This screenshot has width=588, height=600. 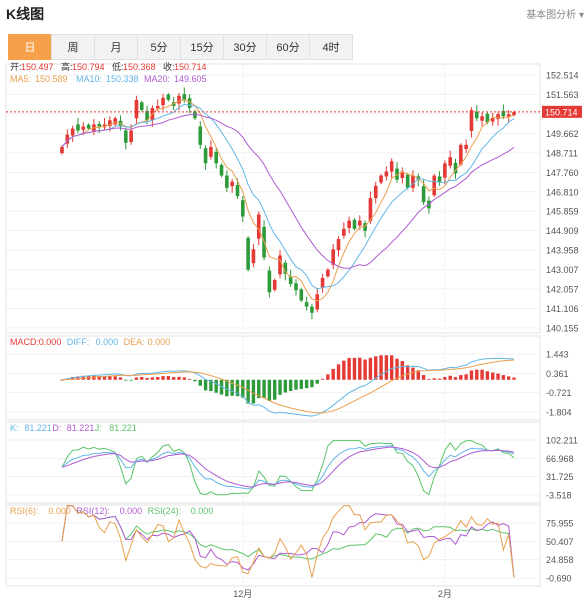 What do you see at coordinates (93, 511) in the screenshot?
I see `rsi-label: RSI(12):` at bounding box center [93, 511].